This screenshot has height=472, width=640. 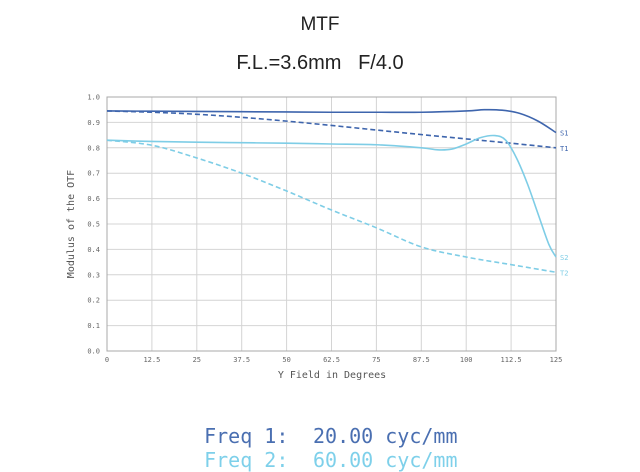 What do you see at coordinates (93, 148) in the screenshot?
I see `y-tick-label: 0.8` at bounding box center [93, 148].